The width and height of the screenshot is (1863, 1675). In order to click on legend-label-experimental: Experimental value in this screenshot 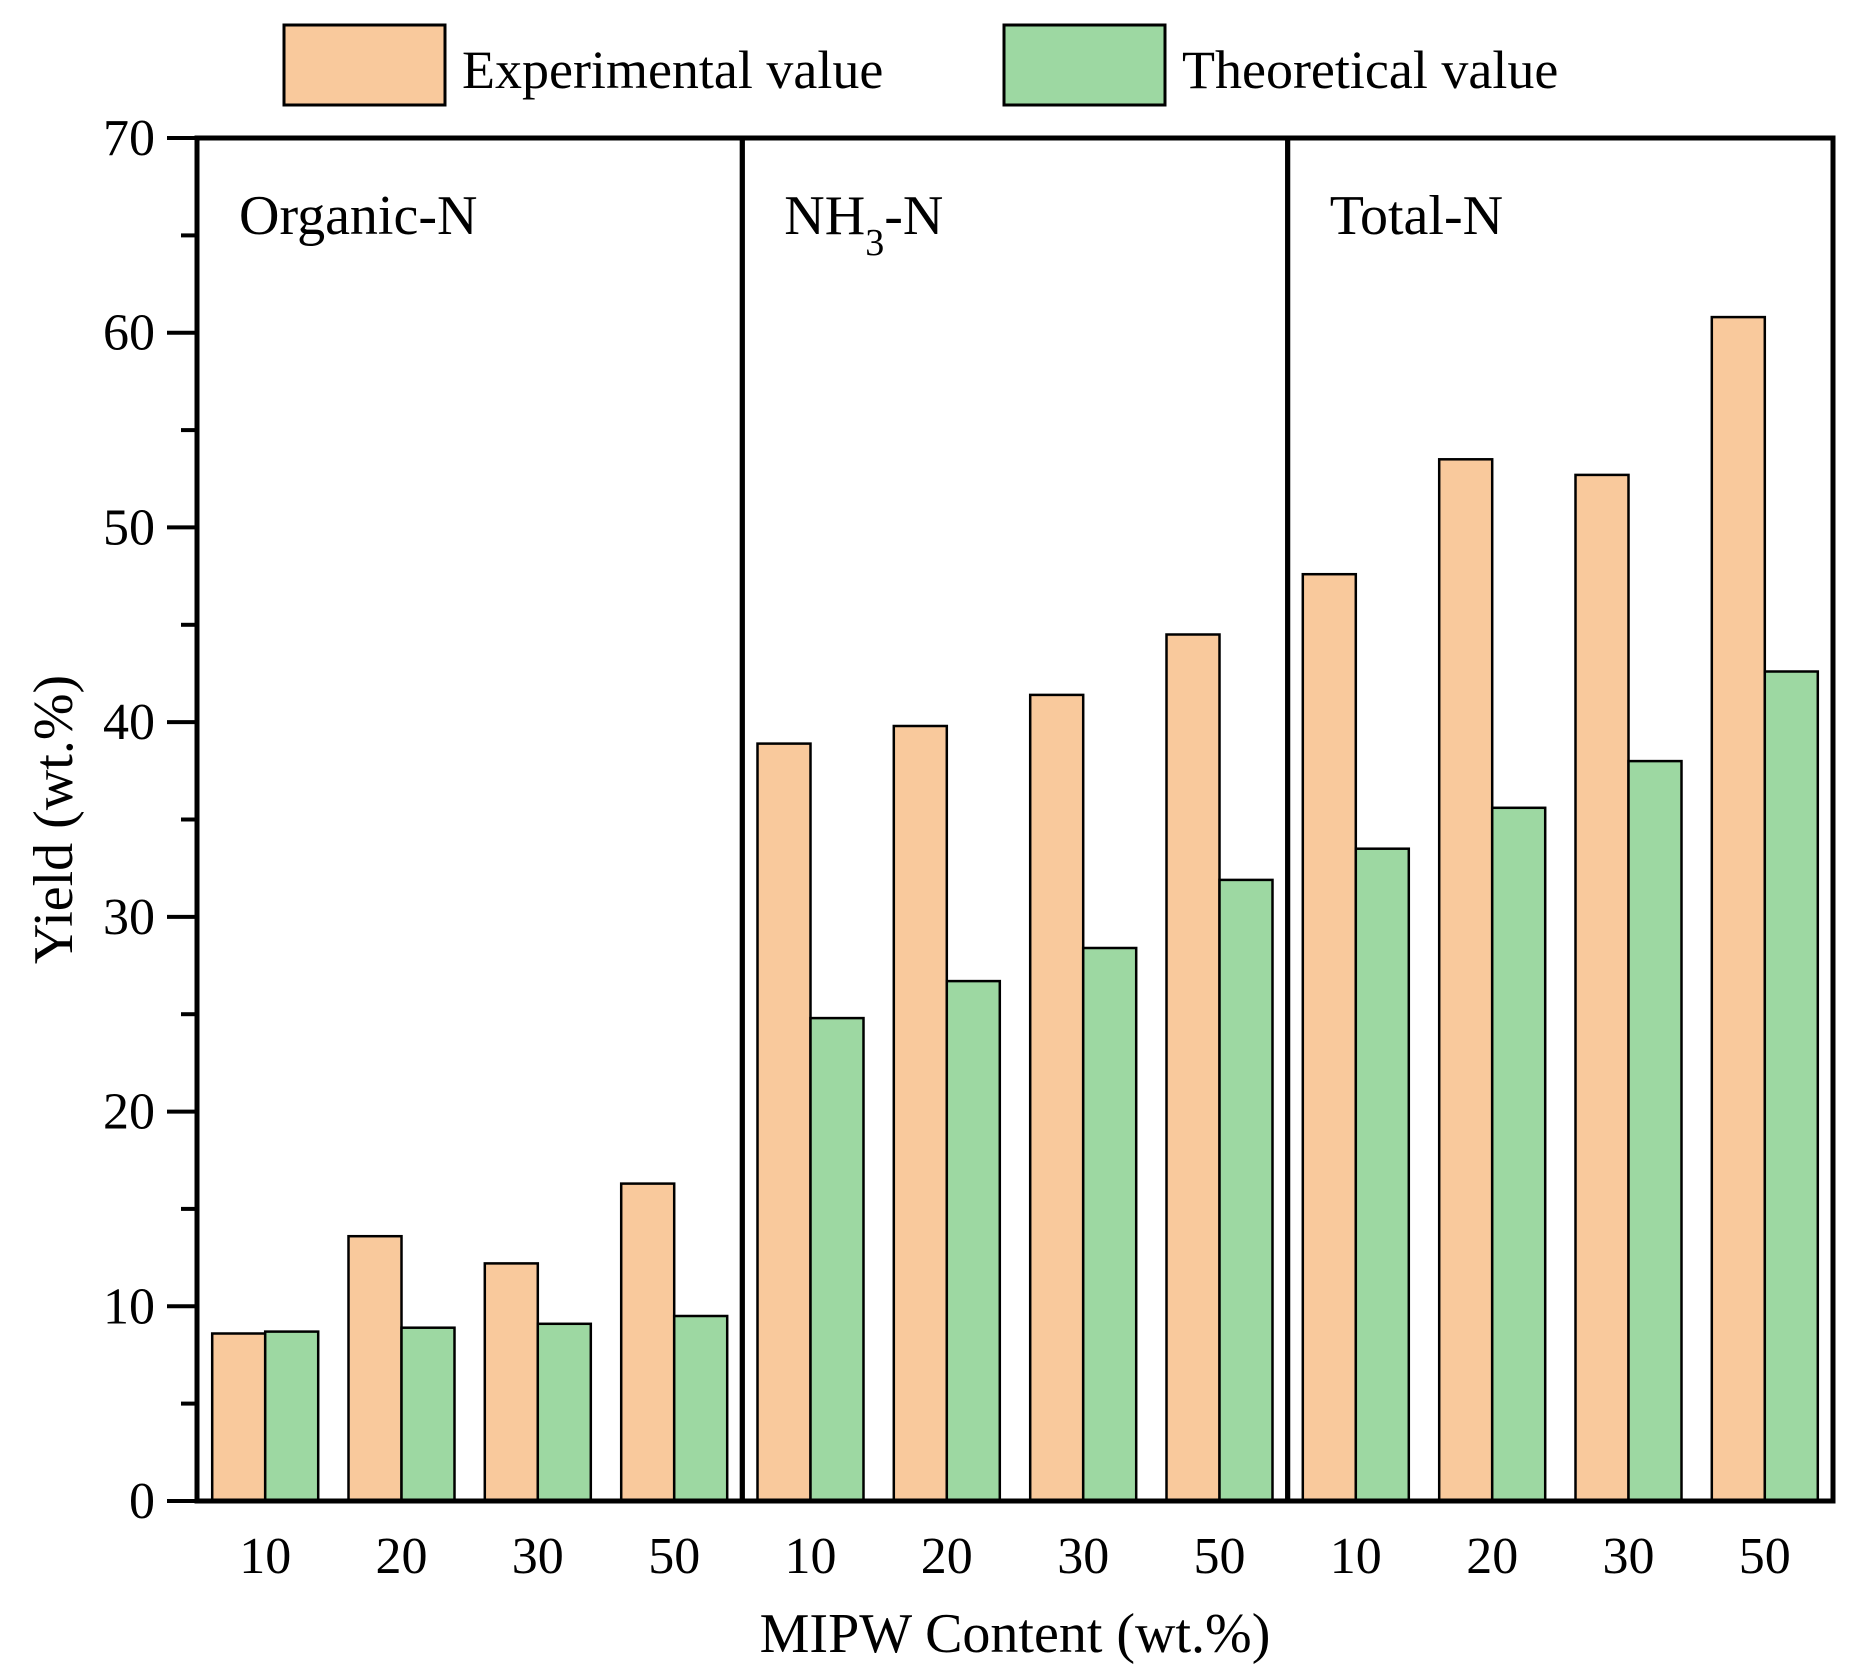, I will do `click(672, 70)`.